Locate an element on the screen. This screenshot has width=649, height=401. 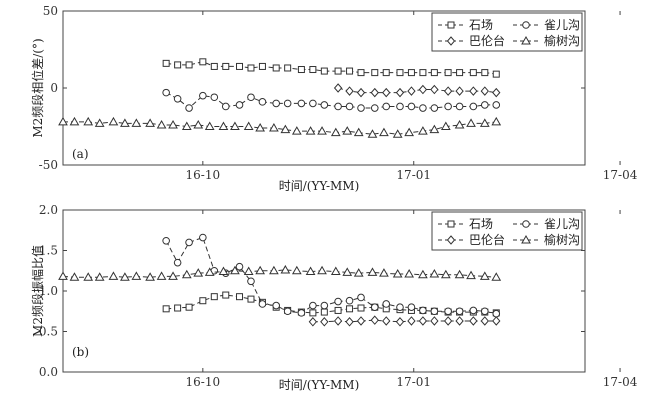
y-tick-label: 0 is located at coordinates (54, 88).